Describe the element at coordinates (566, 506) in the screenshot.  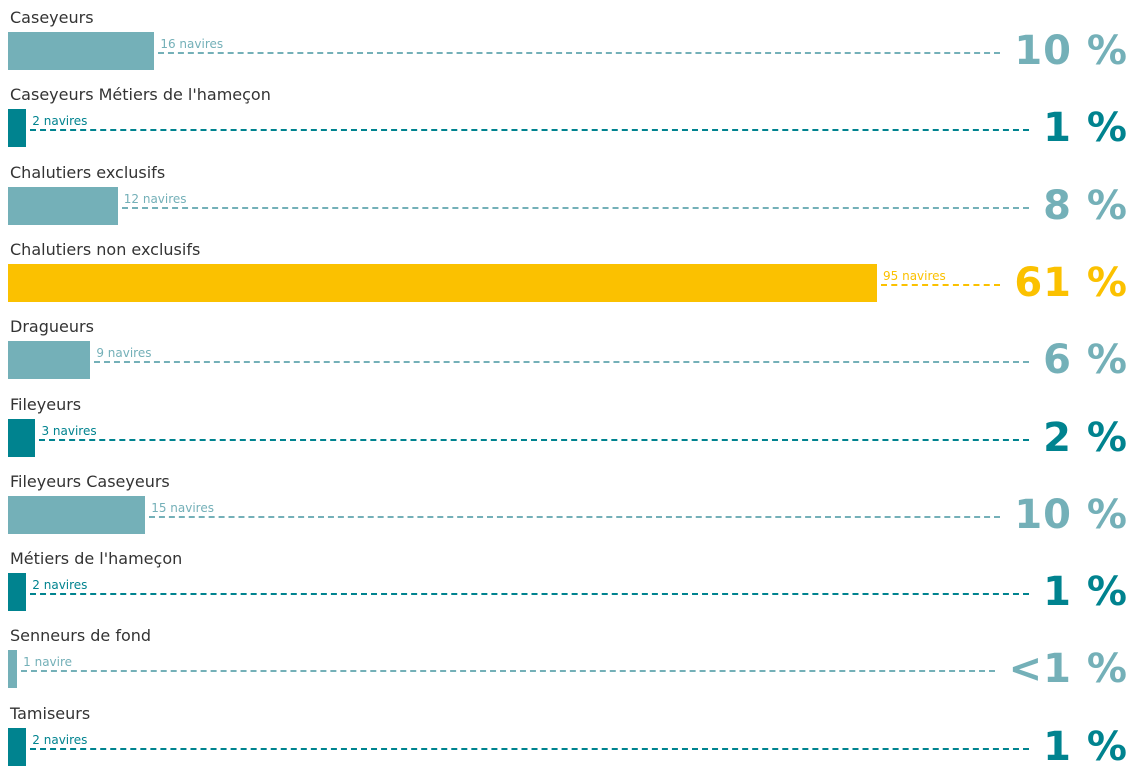
I see `bar-row: Fileyeurs Caseyeurs 15 navires 10 %` at that location.